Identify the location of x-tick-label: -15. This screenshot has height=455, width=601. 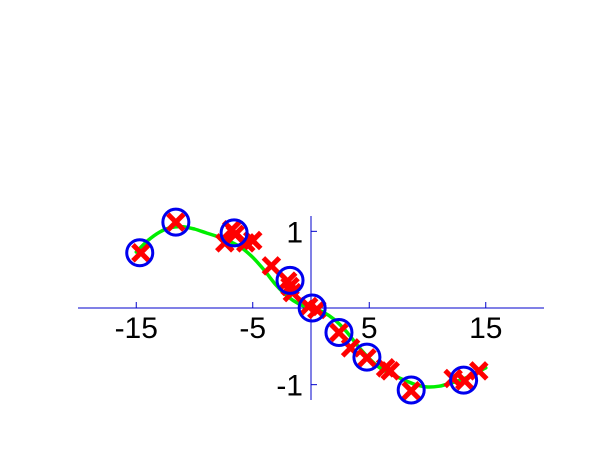
(136, 328).